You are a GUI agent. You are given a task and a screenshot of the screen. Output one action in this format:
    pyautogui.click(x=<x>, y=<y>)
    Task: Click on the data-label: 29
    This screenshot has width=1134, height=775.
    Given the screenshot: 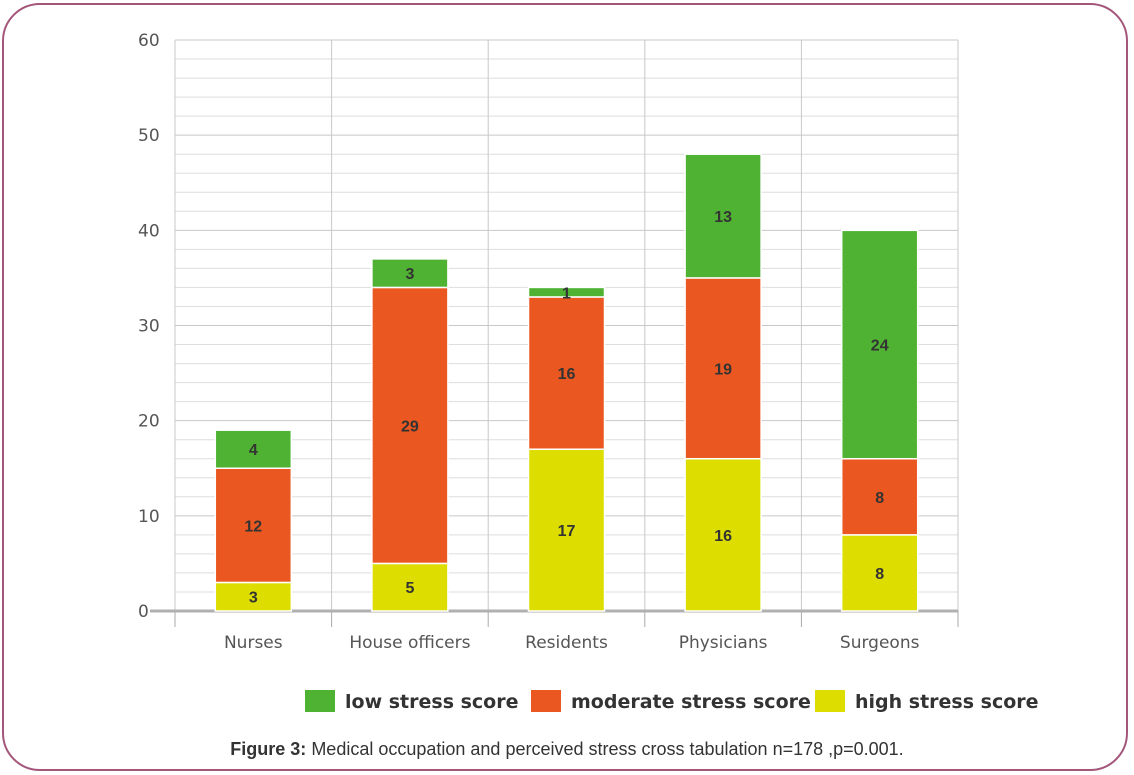 What is the action you would take?
    pyautogui.click(x=410, y=426)
    